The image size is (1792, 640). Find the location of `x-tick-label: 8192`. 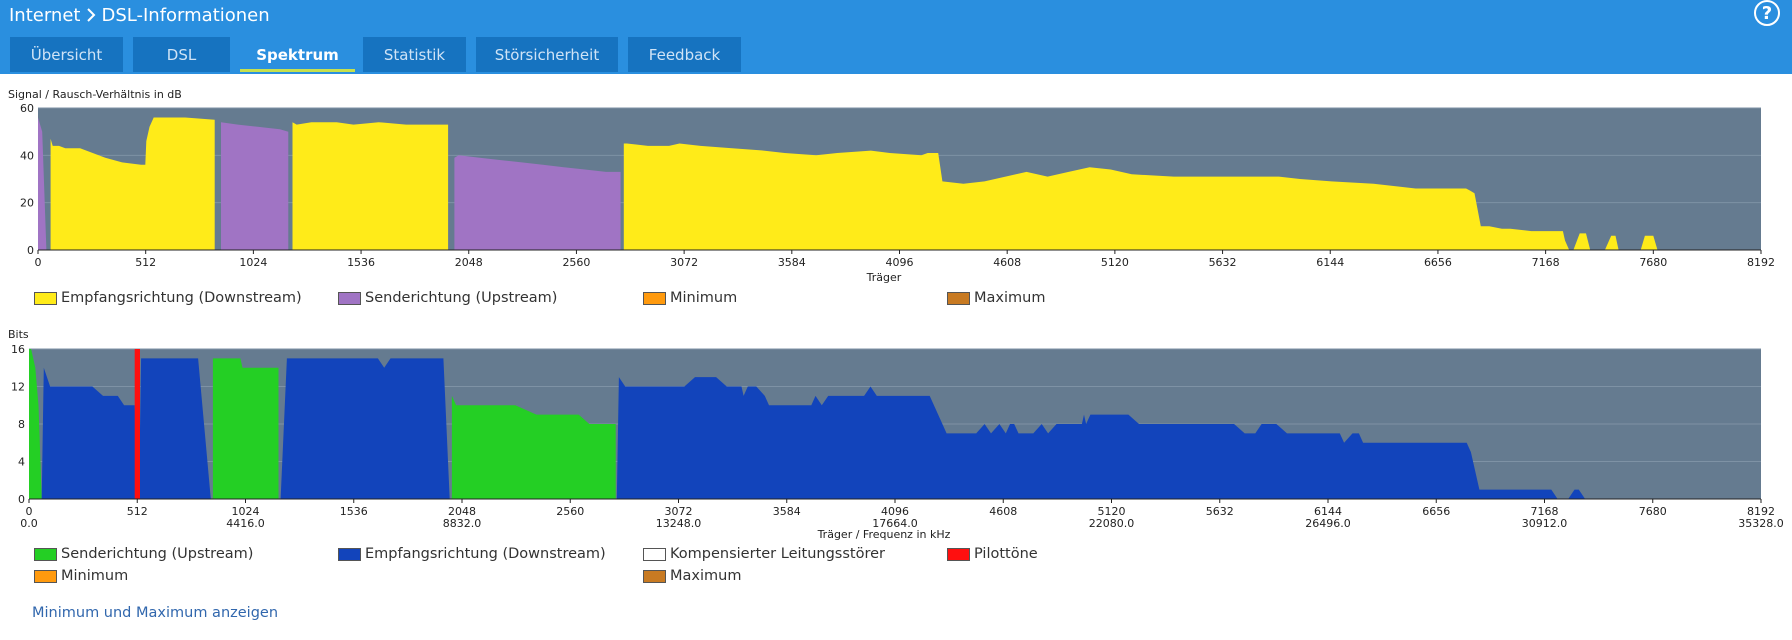

x-tick-label: 8192 is located at coordinates (1761, 511).